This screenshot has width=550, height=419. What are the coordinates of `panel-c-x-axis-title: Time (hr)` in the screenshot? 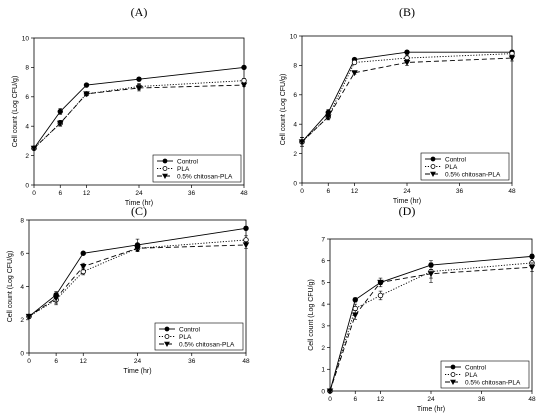 It's located at (137, 371).